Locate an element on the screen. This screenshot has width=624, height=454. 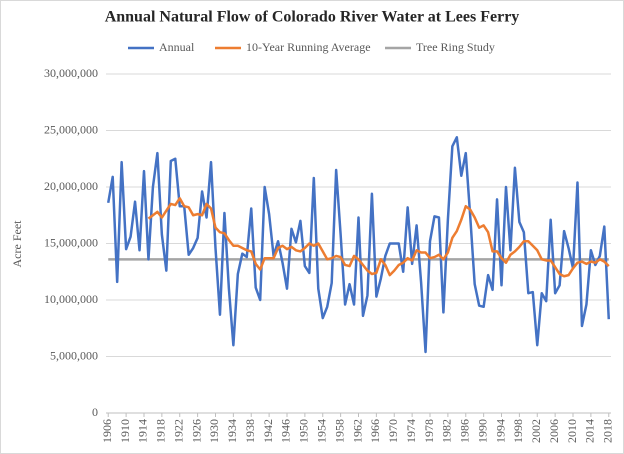
x-tick-label: 1966 is located at coordinates (375, 431).